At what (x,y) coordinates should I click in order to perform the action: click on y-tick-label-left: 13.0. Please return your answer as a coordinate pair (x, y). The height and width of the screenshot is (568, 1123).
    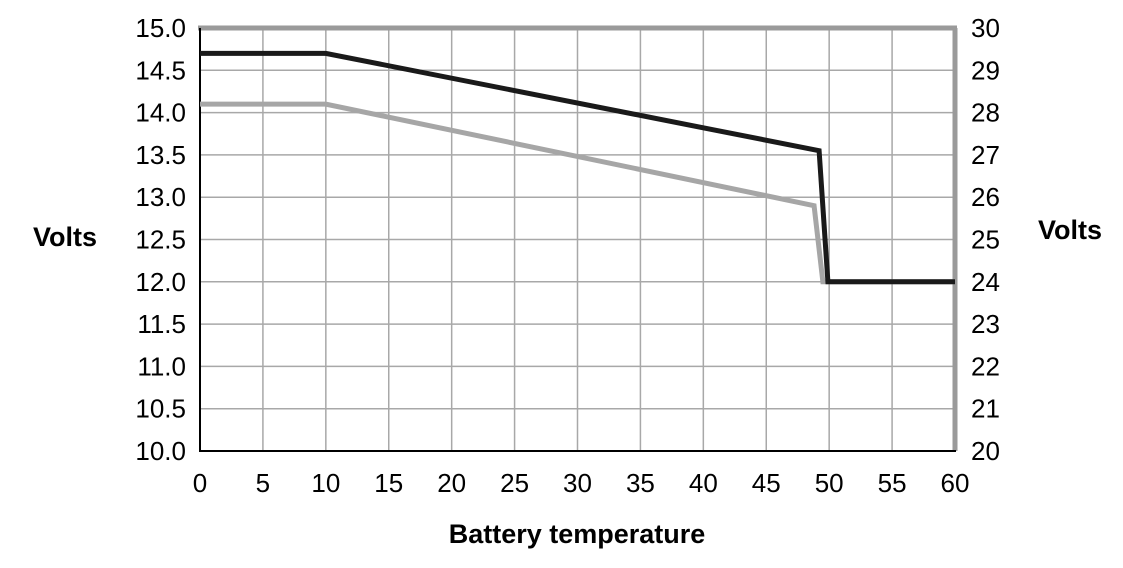
    Looking at the image, I should click on (160, 197).